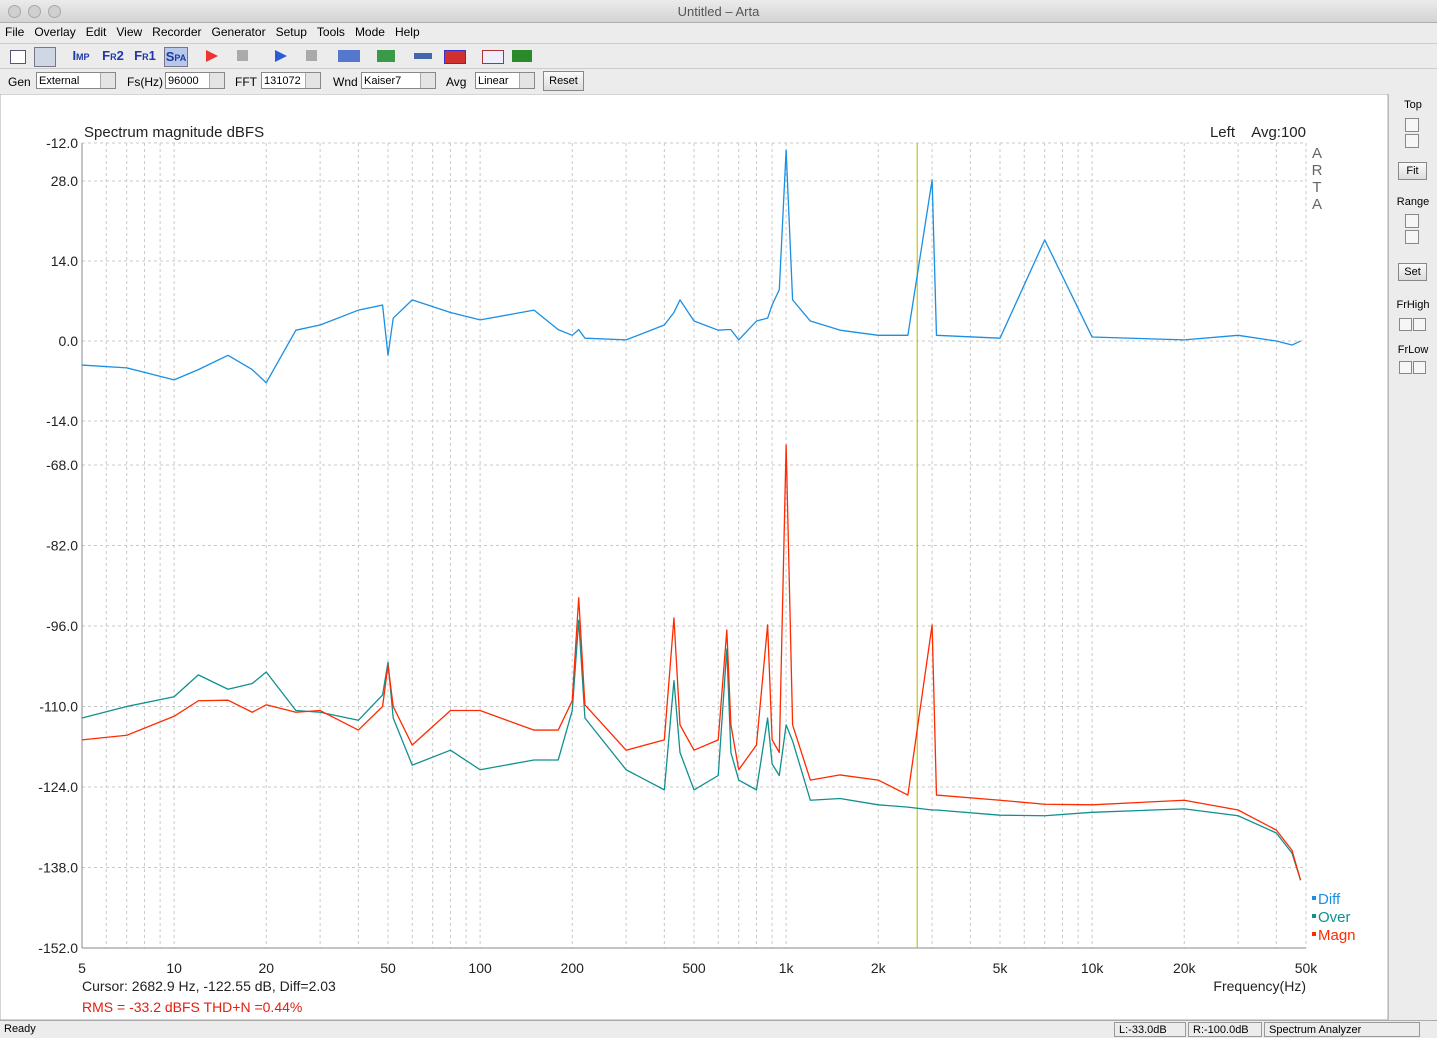 This screenshot has height=1038, width=1437. I want to click on new-icon, so click(18, 57).